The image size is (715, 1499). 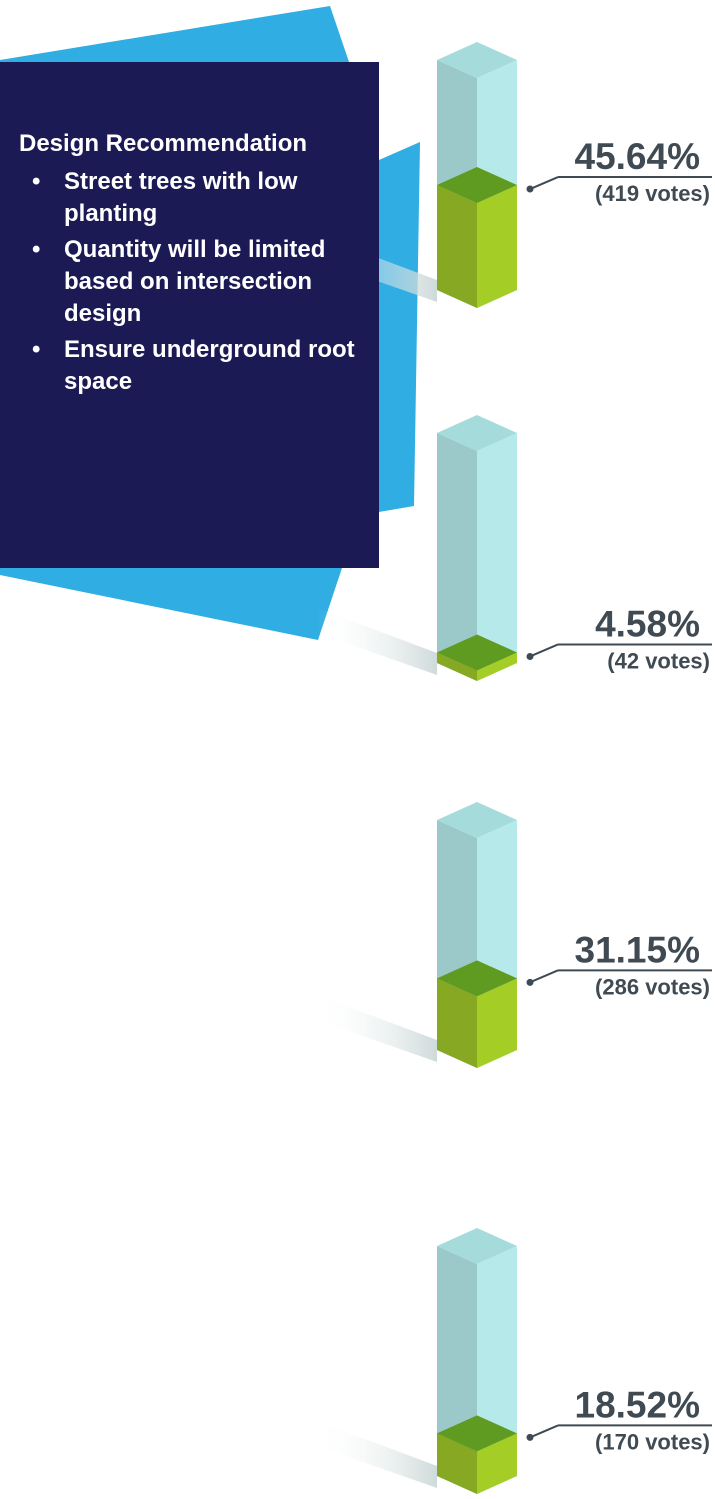 What do you see at coordinates (652, 1441) in the screenshot?
I see `votes-label: (170 votes)` at bounding box center [652, 1441].